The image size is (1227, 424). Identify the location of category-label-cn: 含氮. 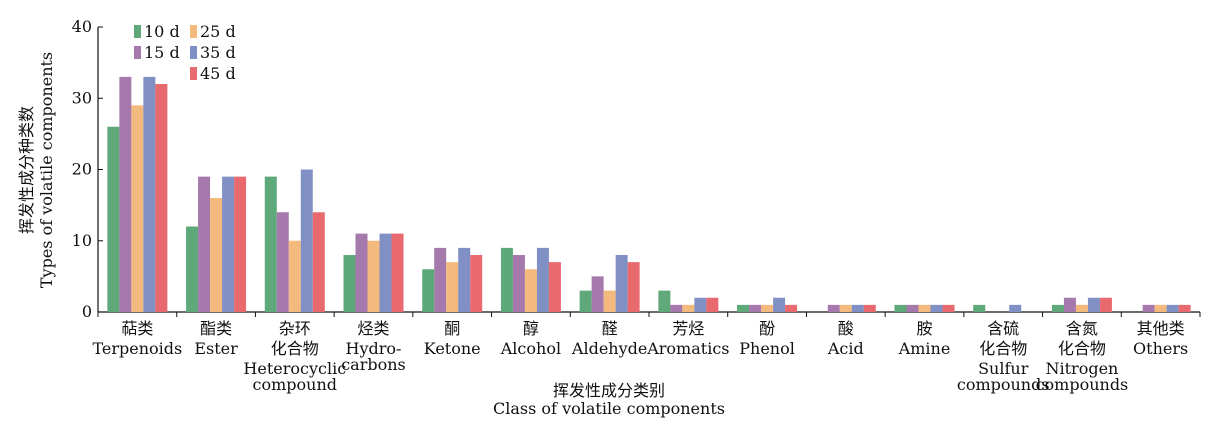
(1082, 328).